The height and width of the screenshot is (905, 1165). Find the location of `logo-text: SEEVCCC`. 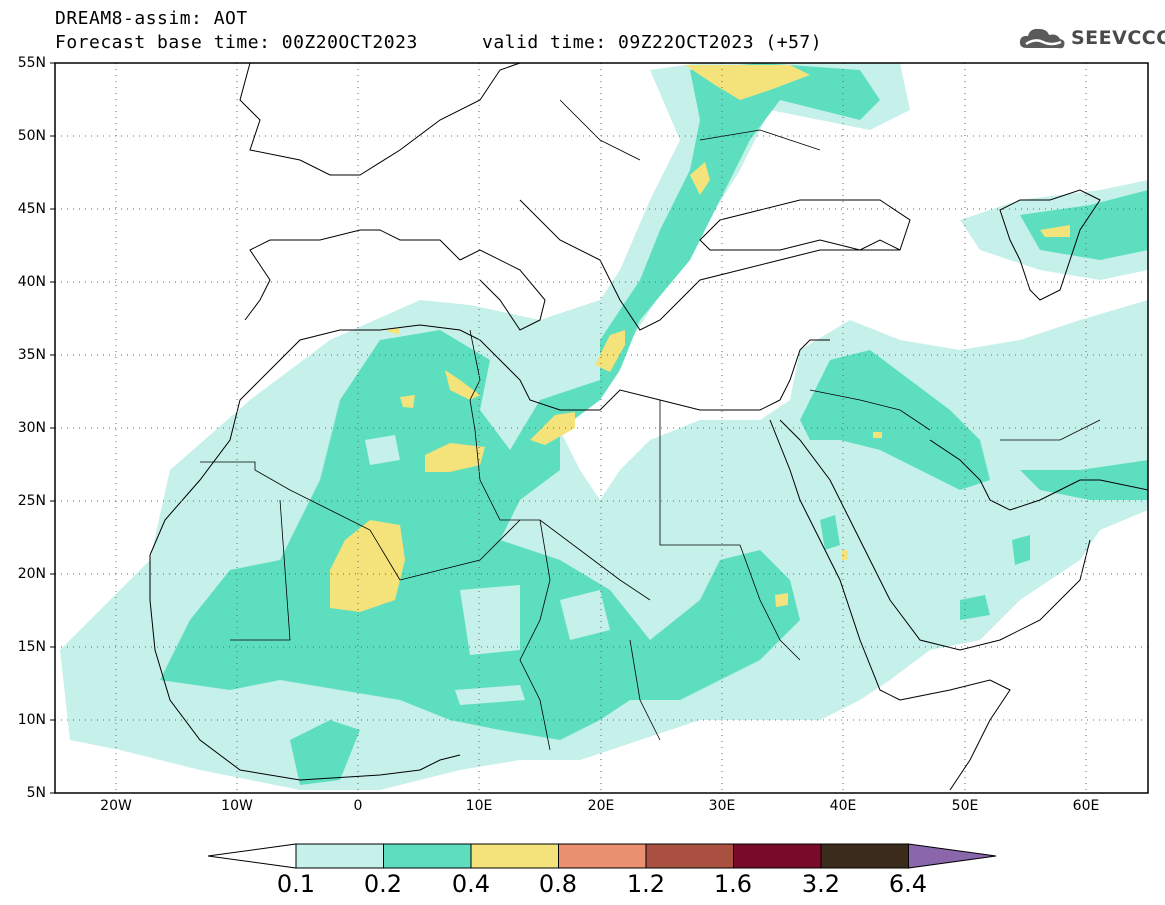

logo-text: SEEVCCC is located at coordinates (1118, 38).